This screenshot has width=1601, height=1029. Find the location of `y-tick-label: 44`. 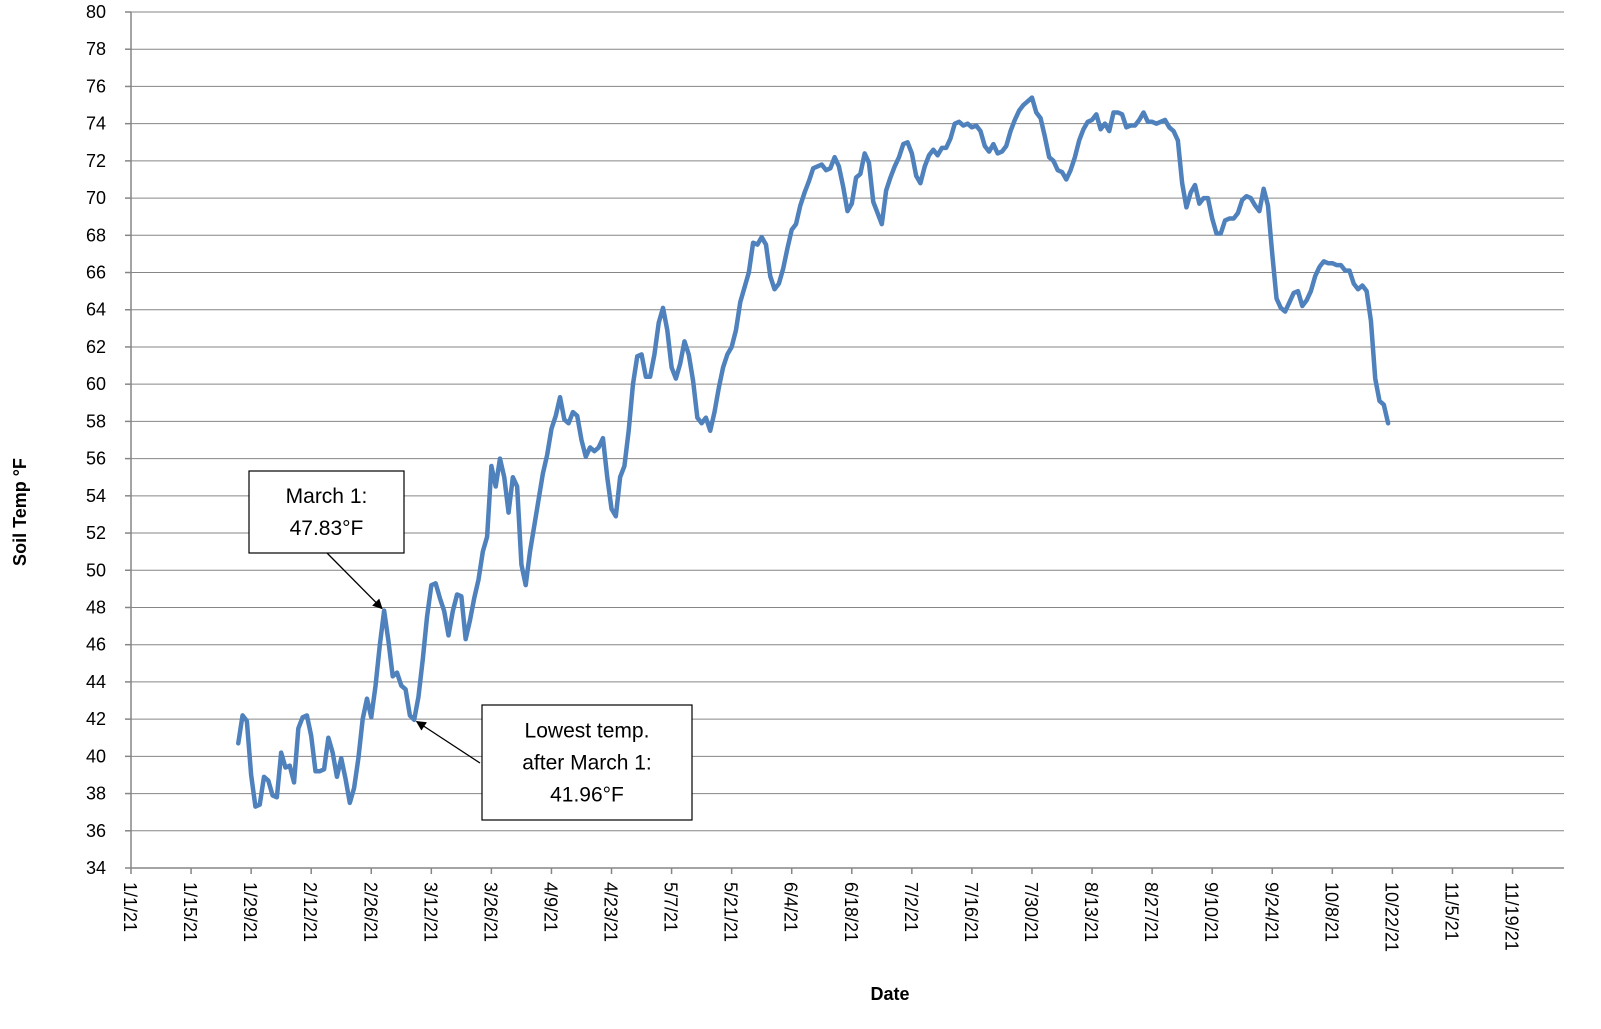

y-tick-label: 44 is located at coordinates (96, 682).